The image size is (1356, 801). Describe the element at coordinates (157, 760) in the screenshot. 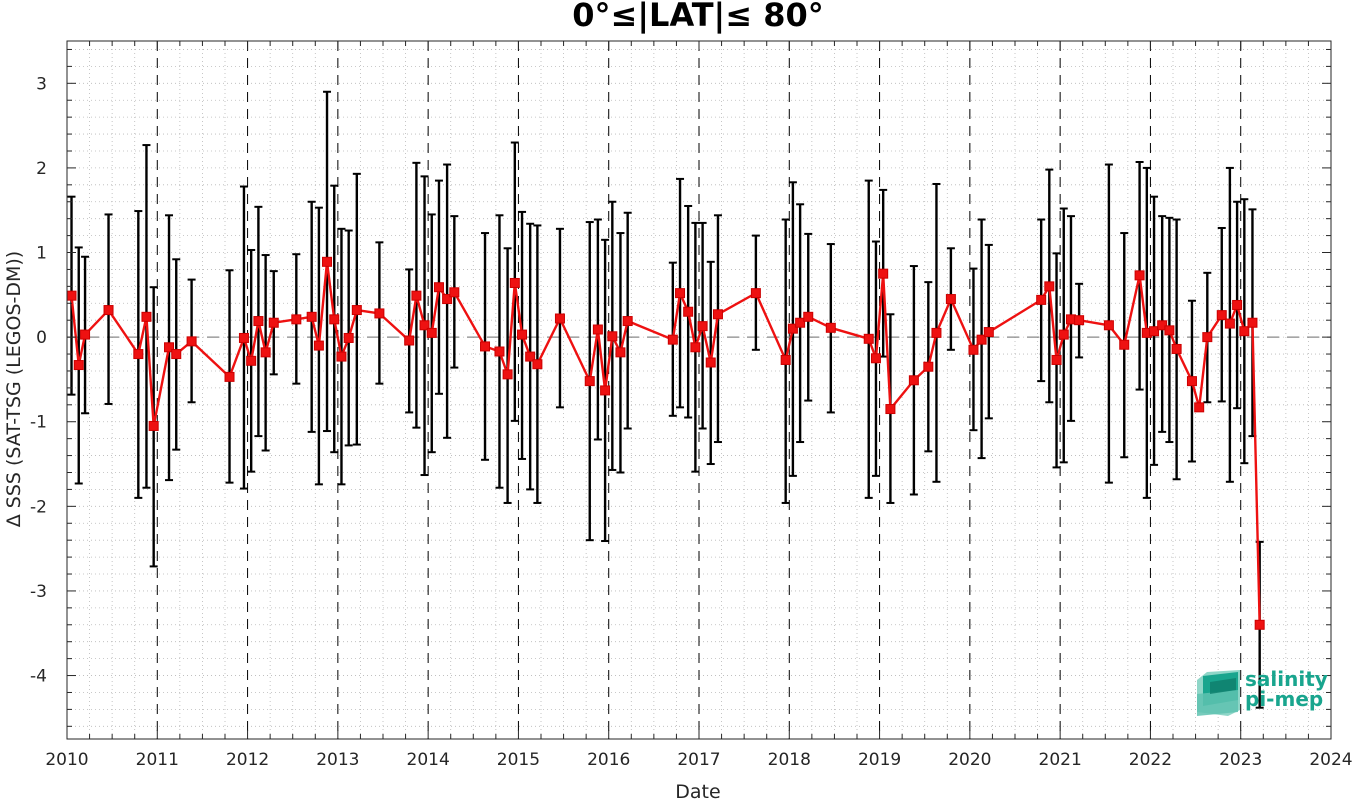

I see `x-tick-label: 2011` at that location.